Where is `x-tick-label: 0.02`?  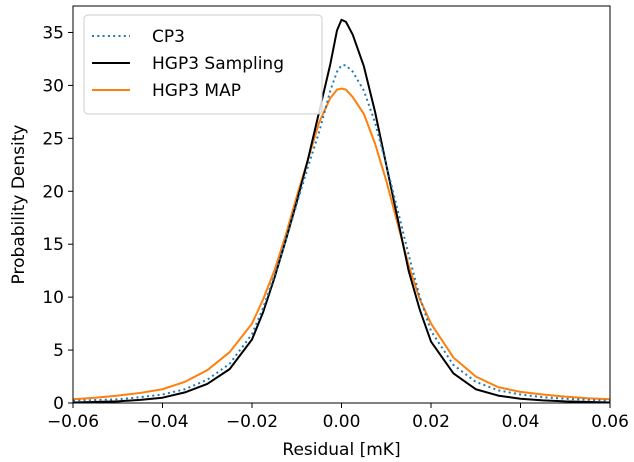
x-tick-label: 0.02 is located at coordinates (431, 422).